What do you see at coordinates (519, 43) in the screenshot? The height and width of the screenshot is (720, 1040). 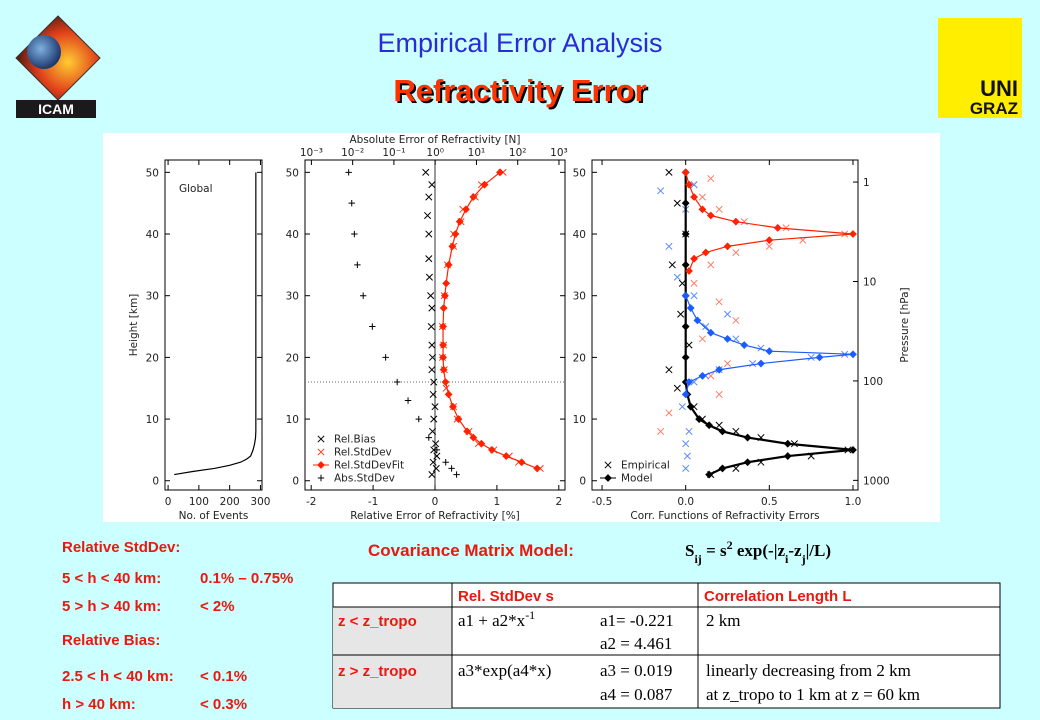 I see `title: Empirical Error Analysis` at bounding box center [519, 43].